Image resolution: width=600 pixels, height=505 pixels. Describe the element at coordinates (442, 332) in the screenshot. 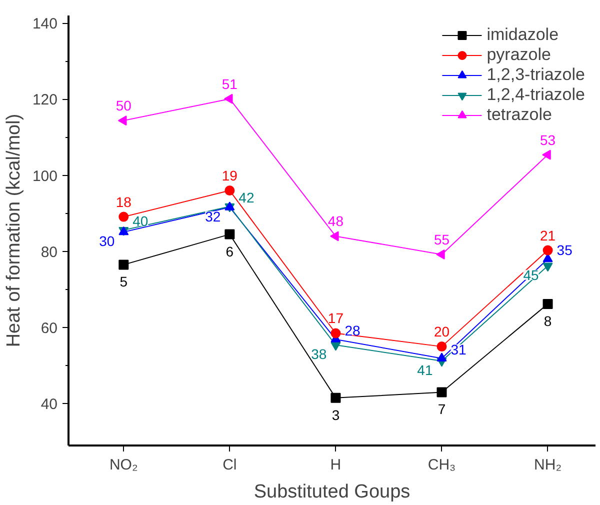

I see `annotation: 20` at that location.